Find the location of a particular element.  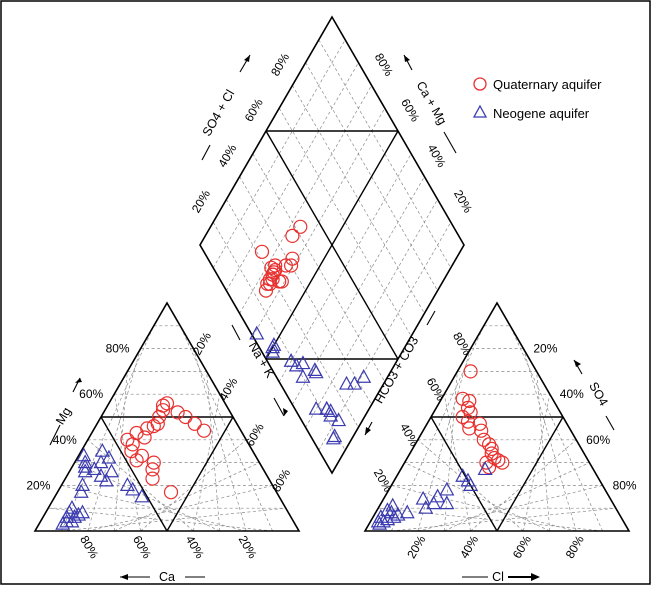

axis-label-cl: Cl is located at coordinates (501, 577).